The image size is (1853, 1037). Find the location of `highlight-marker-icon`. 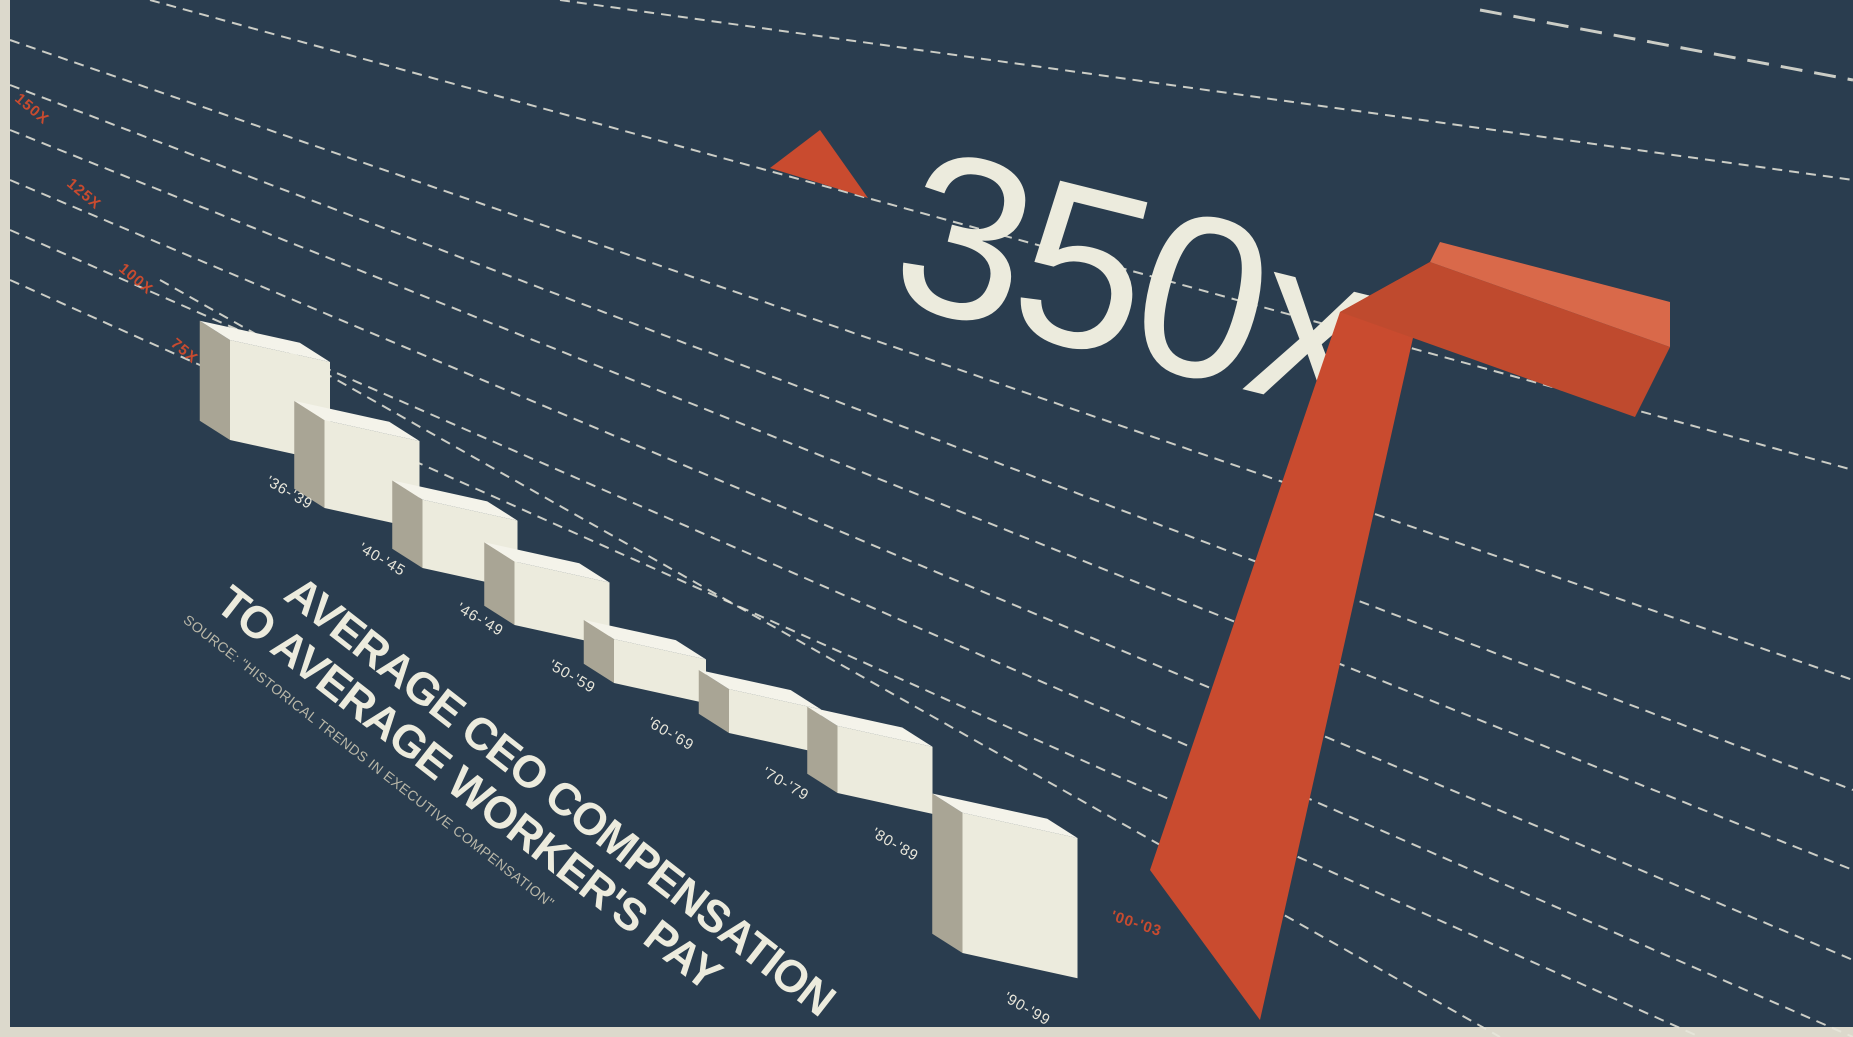

highlight-marker-icon is located at coordinates (819, 164).